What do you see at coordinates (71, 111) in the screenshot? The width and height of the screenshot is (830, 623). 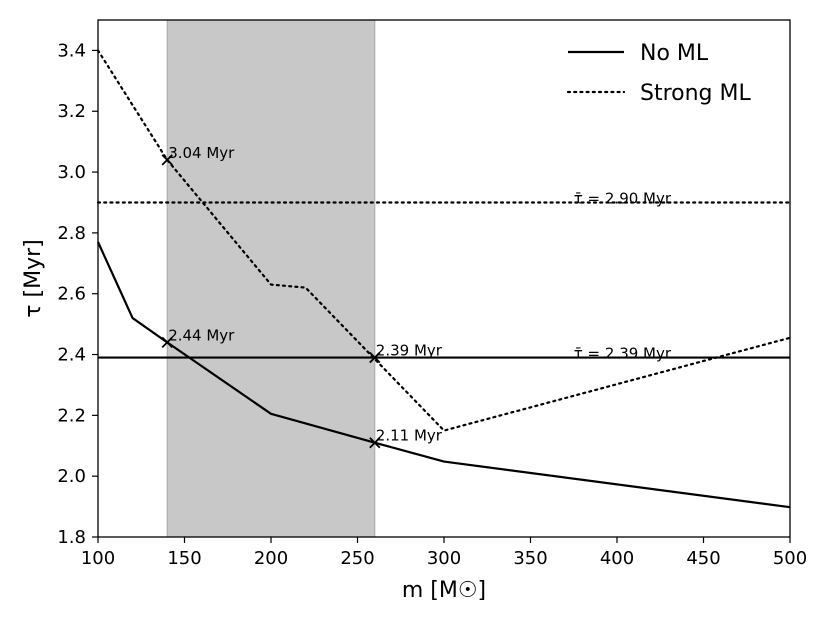 I see `y-tick-label: 3.2` at bounding box center [71, 111].